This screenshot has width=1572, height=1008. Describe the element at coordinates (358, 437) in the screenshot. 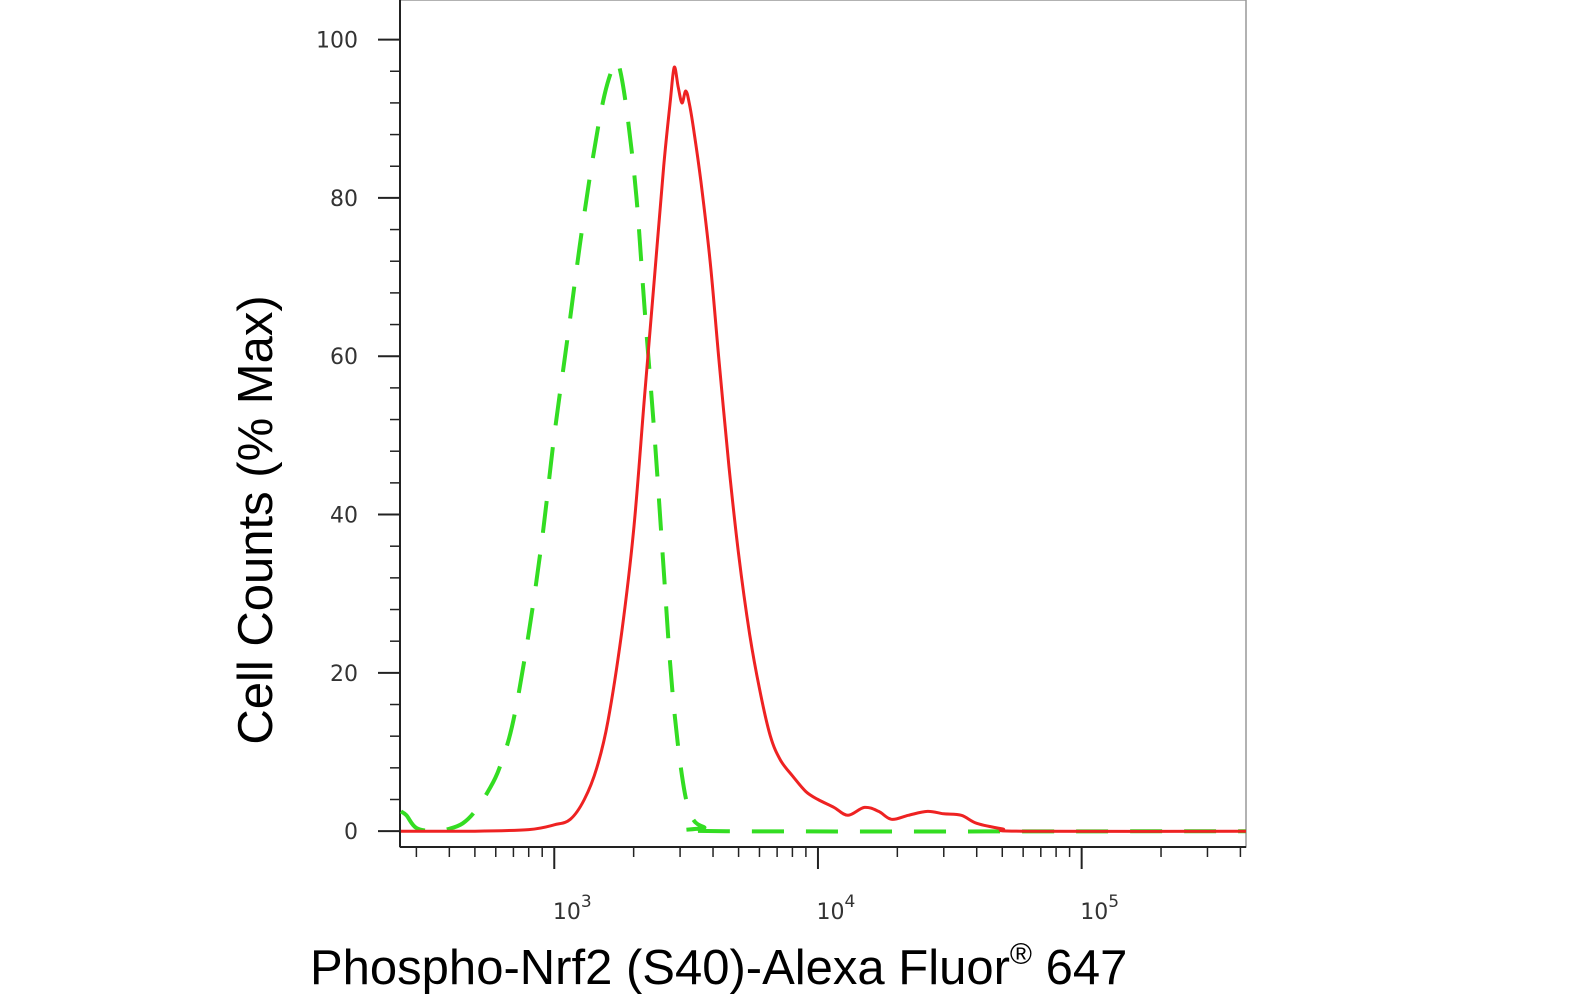

I see `y-axis-ticks: 0 20 40 60 80 100` at that location.